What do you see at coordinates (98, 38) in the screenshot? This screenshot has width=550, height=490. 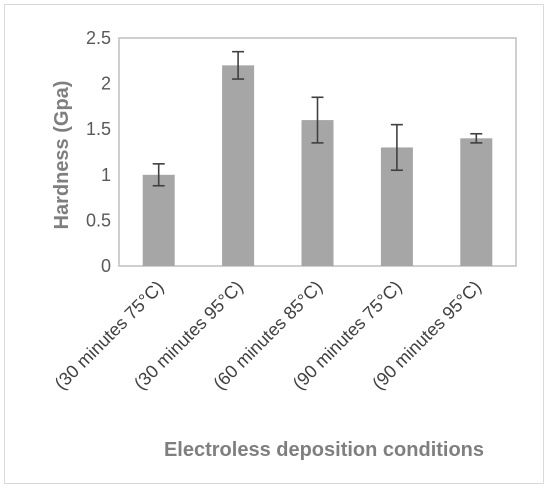 I see `y-tick-label: 2.5` at bounding box center [98, 38].